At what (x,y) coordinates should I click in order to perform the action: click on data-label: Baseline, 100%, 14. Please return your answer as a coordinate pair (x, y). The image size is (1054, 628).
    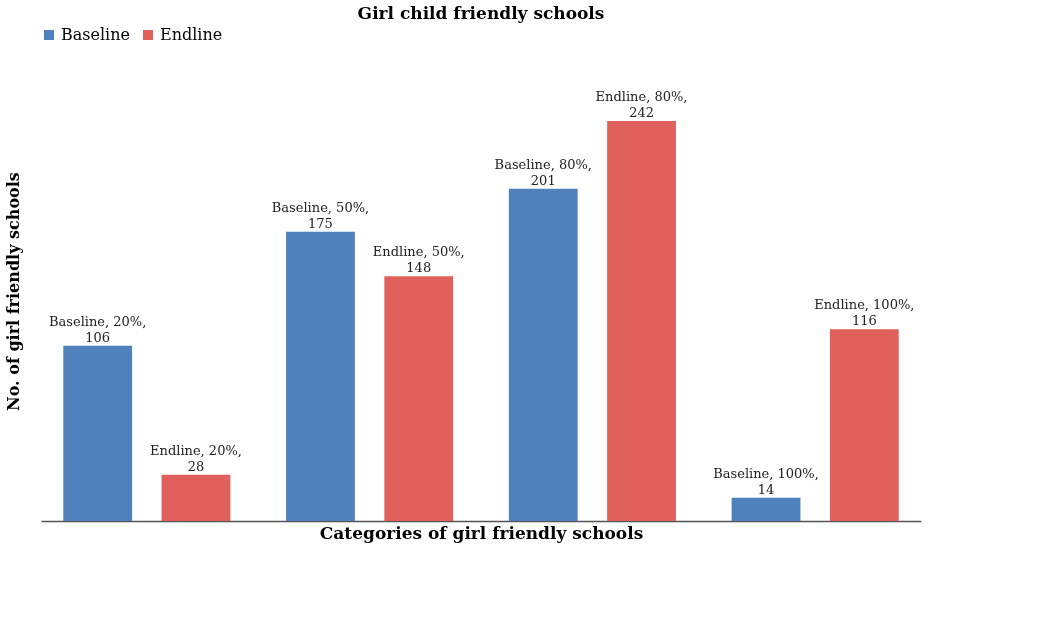
    Looking at the image, I should click on (766, 481).